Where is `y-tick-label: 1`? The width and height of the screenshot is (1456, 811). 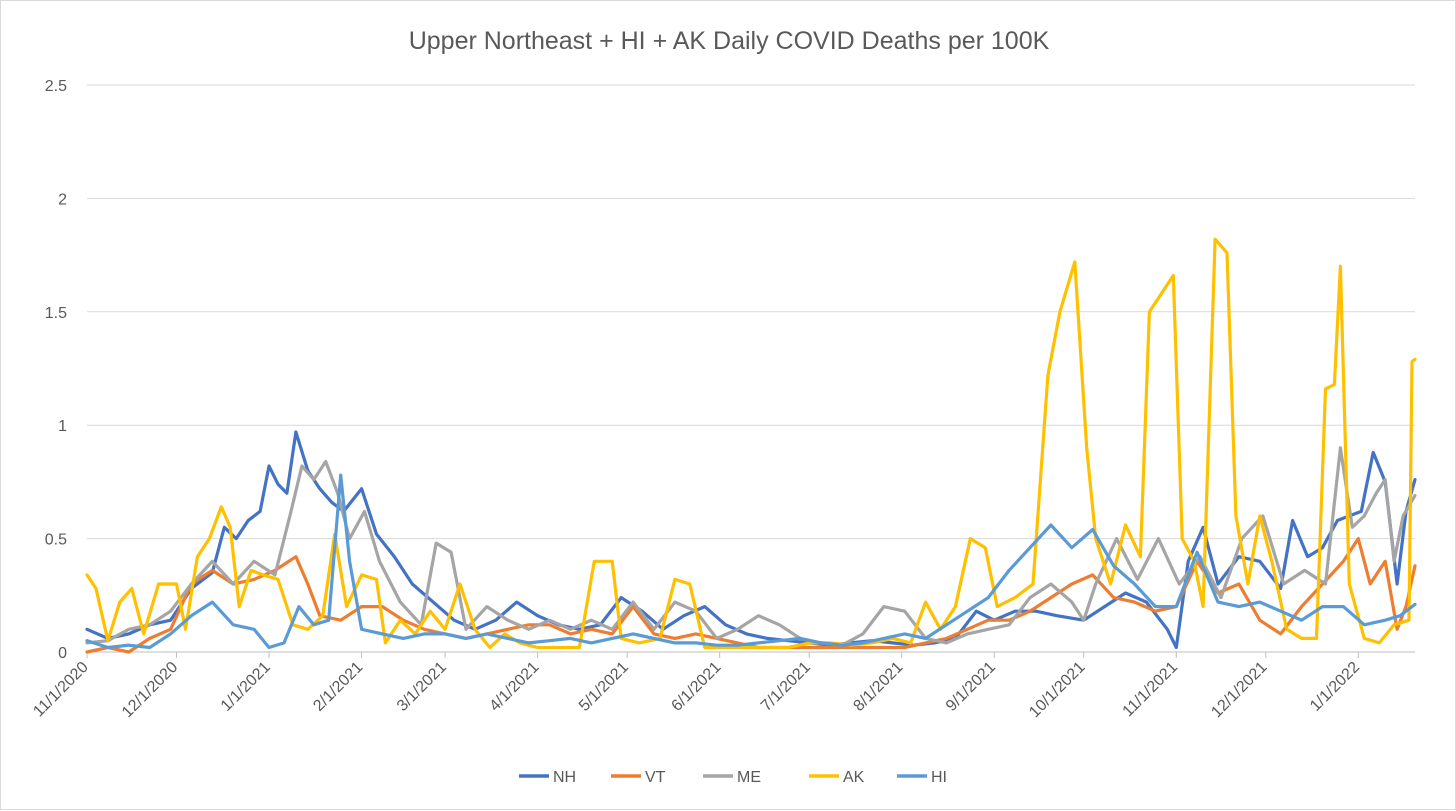
y-tick-label: 1 is located at coordinates (62, 426).